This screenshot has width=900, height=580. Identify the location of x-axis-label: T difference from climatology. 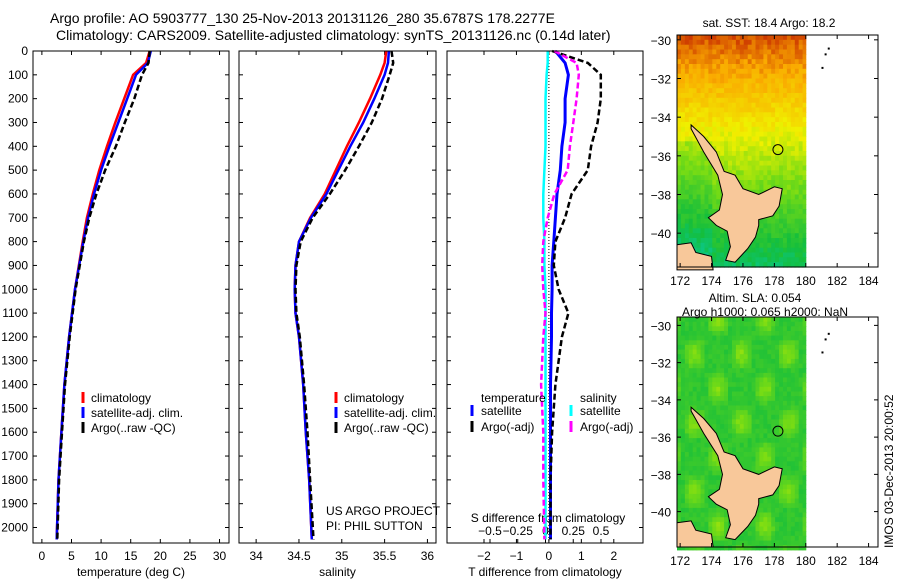
(545, 572).